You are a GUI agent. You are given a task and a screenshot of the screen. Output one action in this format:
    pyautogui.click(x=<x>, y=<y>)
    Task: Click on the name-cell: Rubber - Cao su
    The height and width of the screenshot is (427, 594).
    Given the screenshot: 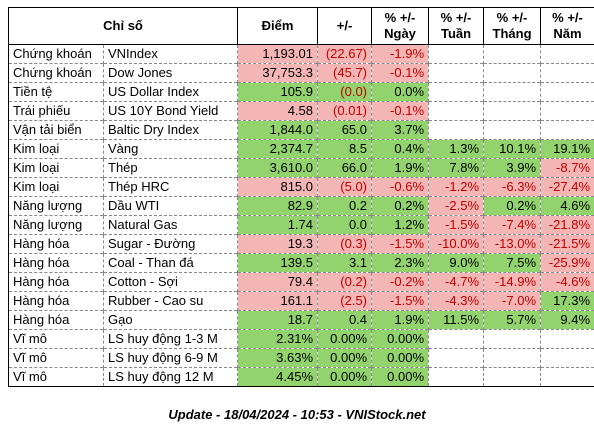 What is the action you would take?
    pyautogui.click(x=170, y=301)
    